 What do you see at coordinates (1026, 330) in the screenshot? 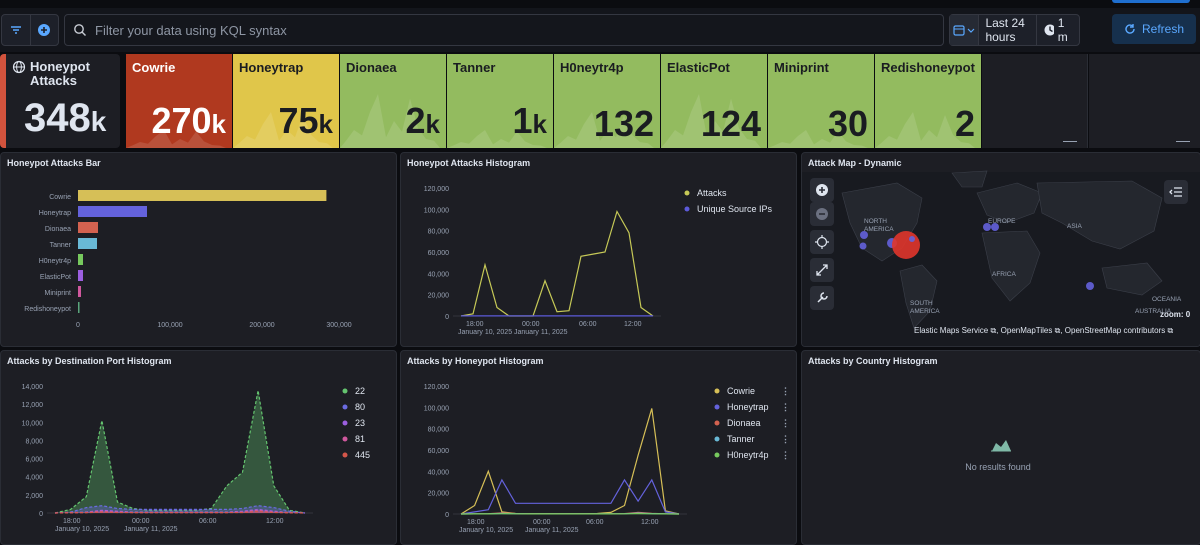
I see `attribution-link: OpenMapTiles` at bounding box center [1026, 330].